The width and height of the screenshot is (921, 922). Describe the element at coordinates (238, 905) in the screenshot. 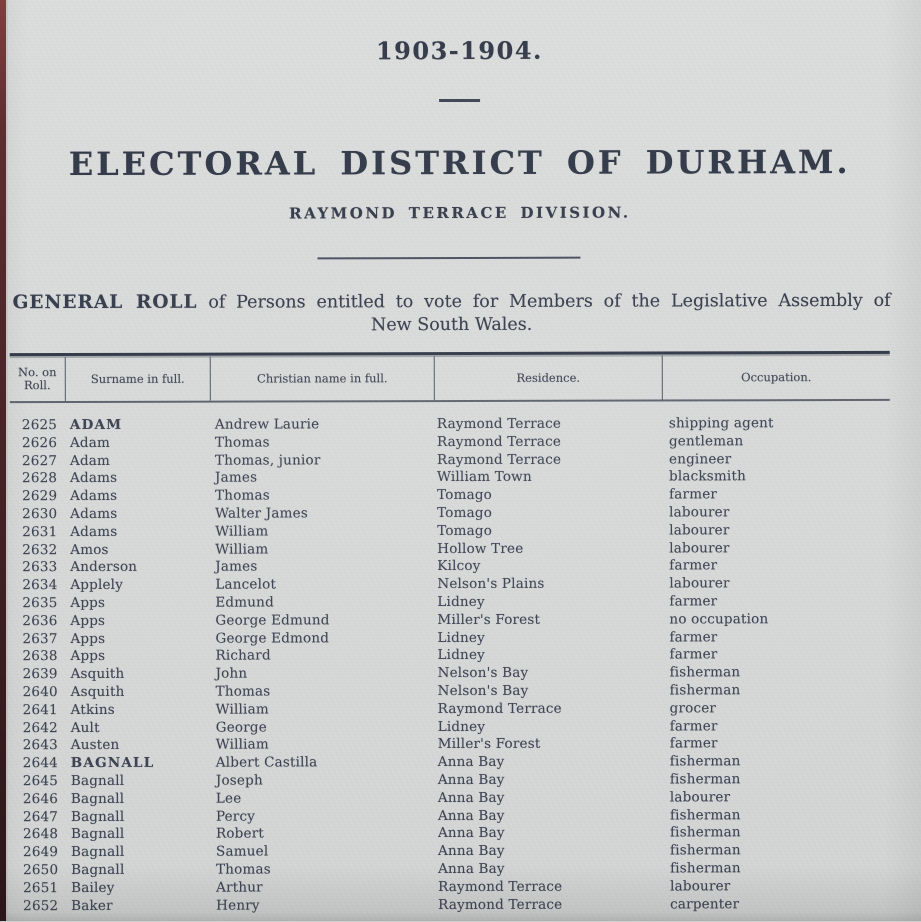

I see `cell-christian: Henry` at that location.